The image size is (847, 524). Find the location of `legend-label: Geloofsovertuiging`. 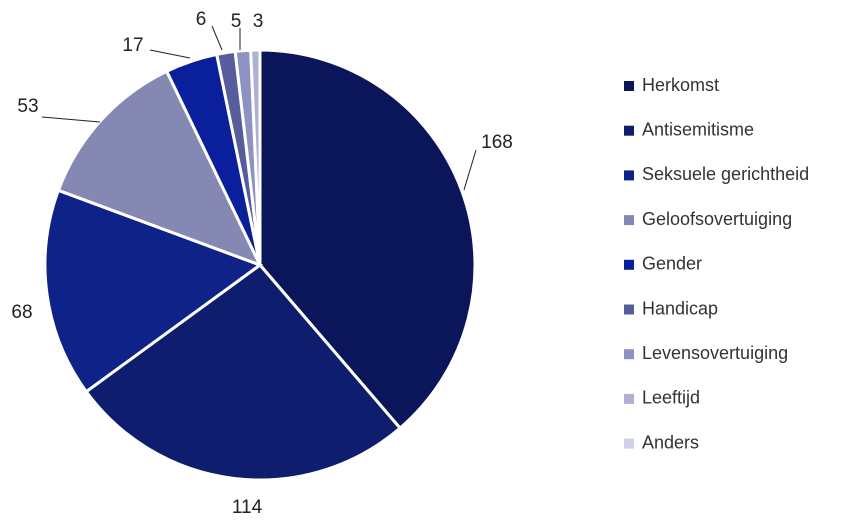

legend-label: Geloofsovertuiging is located at coordinates (717, 219).